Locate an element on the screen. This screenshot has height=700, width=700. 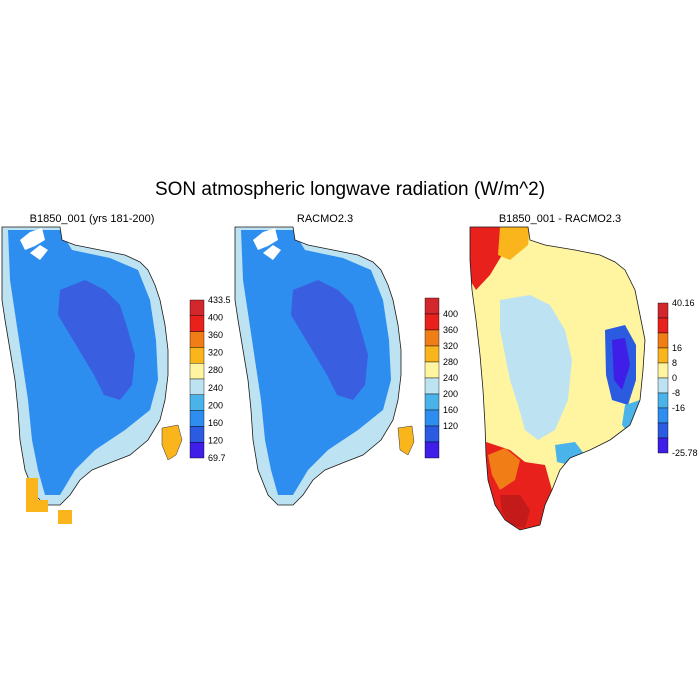
panel3-title: B1850_001 - RACMO2.3 is located at coordinates (560, 219).